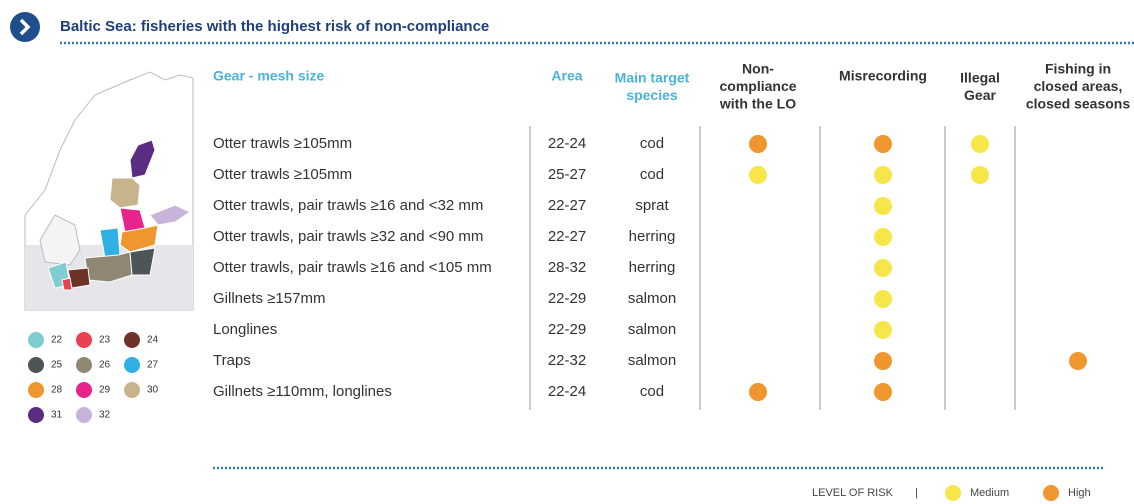  Describe the element at coordinates (566, 76) in the screenshot. I see `column-header: Area` at that location.